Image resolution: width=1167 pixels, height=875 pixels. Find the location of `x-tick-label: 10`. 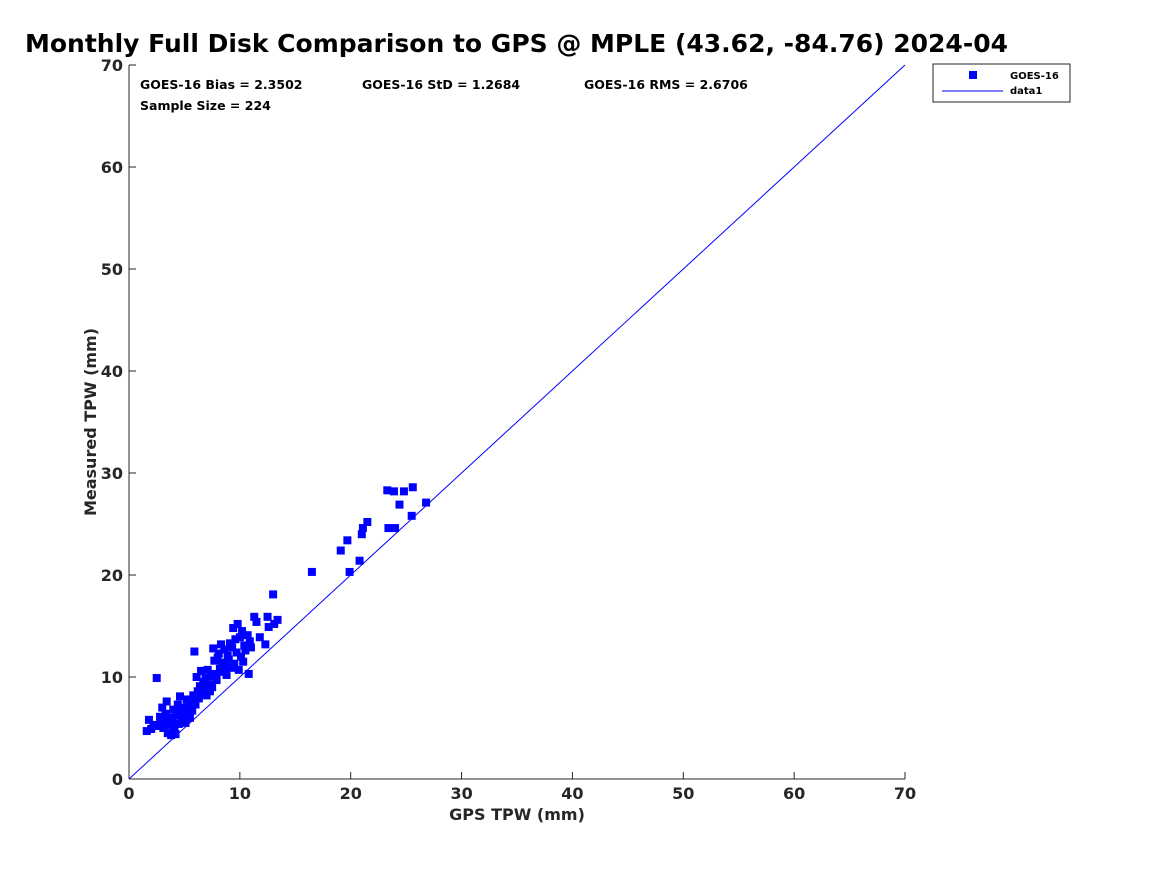

x-tick-label: 10 is located at coordinates (240, 793).